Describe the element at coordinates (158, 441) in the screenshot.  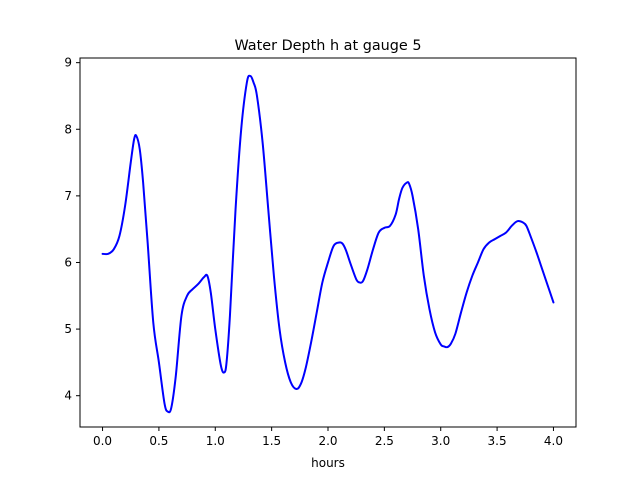
I see `x-tick-label: 0.5` at that location.